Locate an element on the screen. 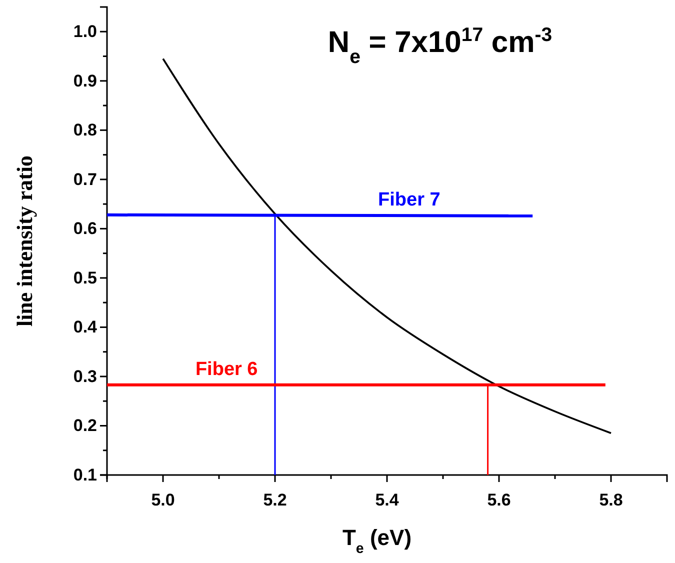  y-tick-label: 0.9 is located at coordinates (85, 80).